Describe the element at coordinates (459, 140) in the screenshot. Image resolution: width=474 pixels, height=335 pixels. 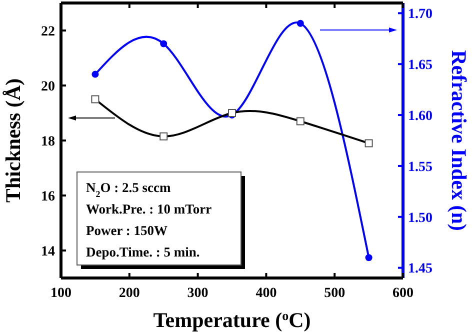
I see `y2-axis-title: Refractive Index (n)` at that location.